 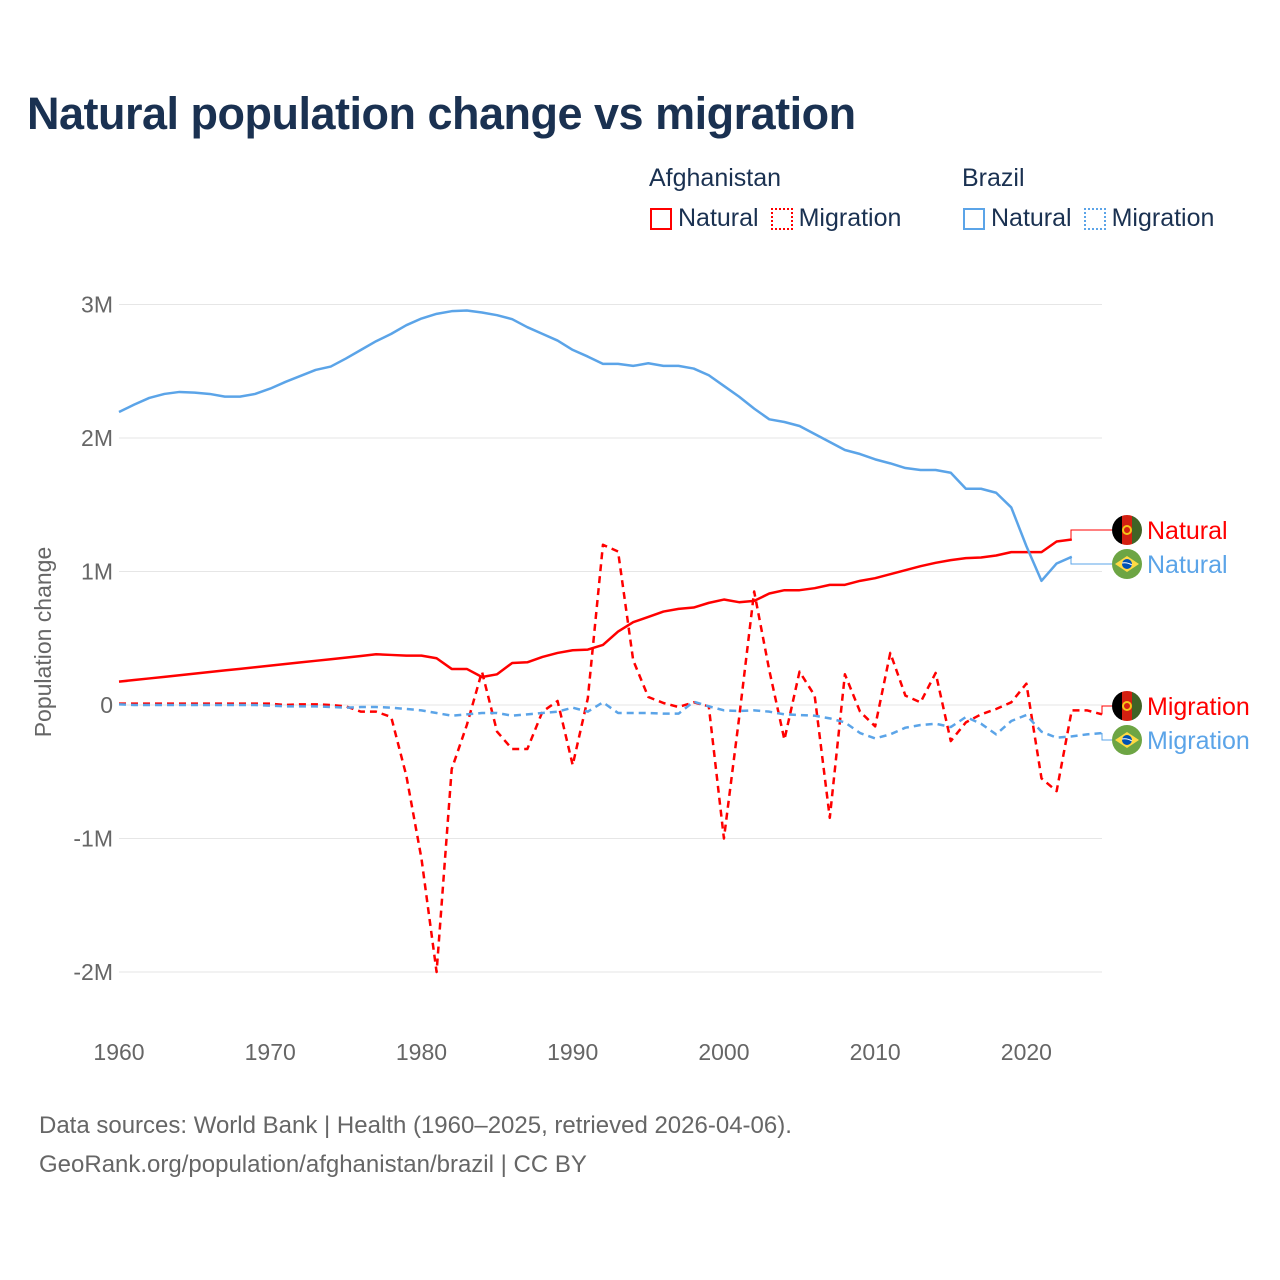 I want to click on legend-swatch-solid-red, so click(x=661, y=218).